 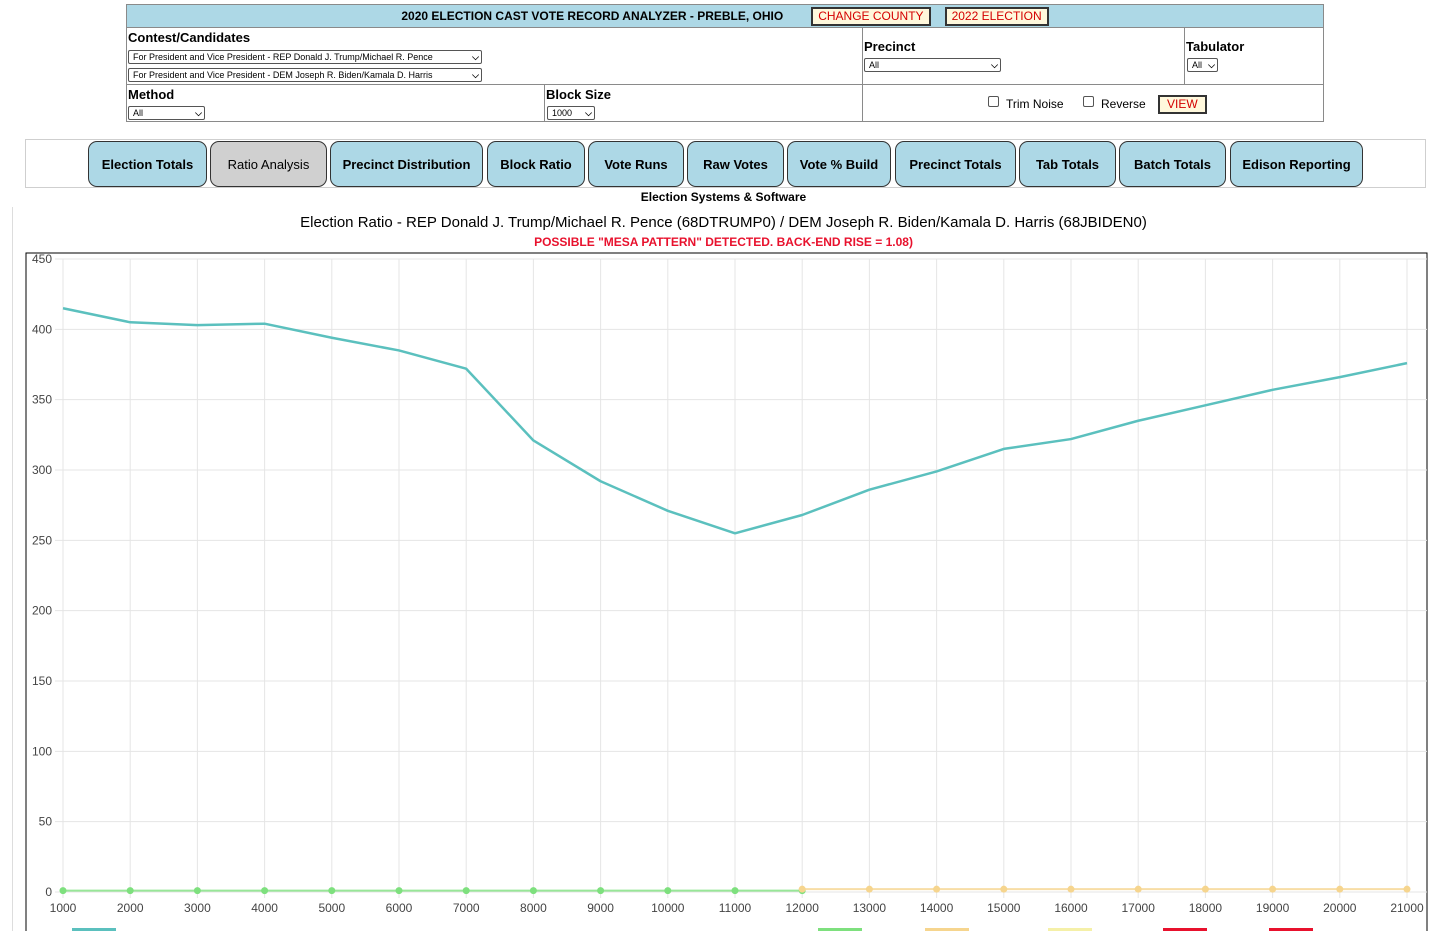 I want to click on y-tick-label: 300, so click(x=42, y=470).